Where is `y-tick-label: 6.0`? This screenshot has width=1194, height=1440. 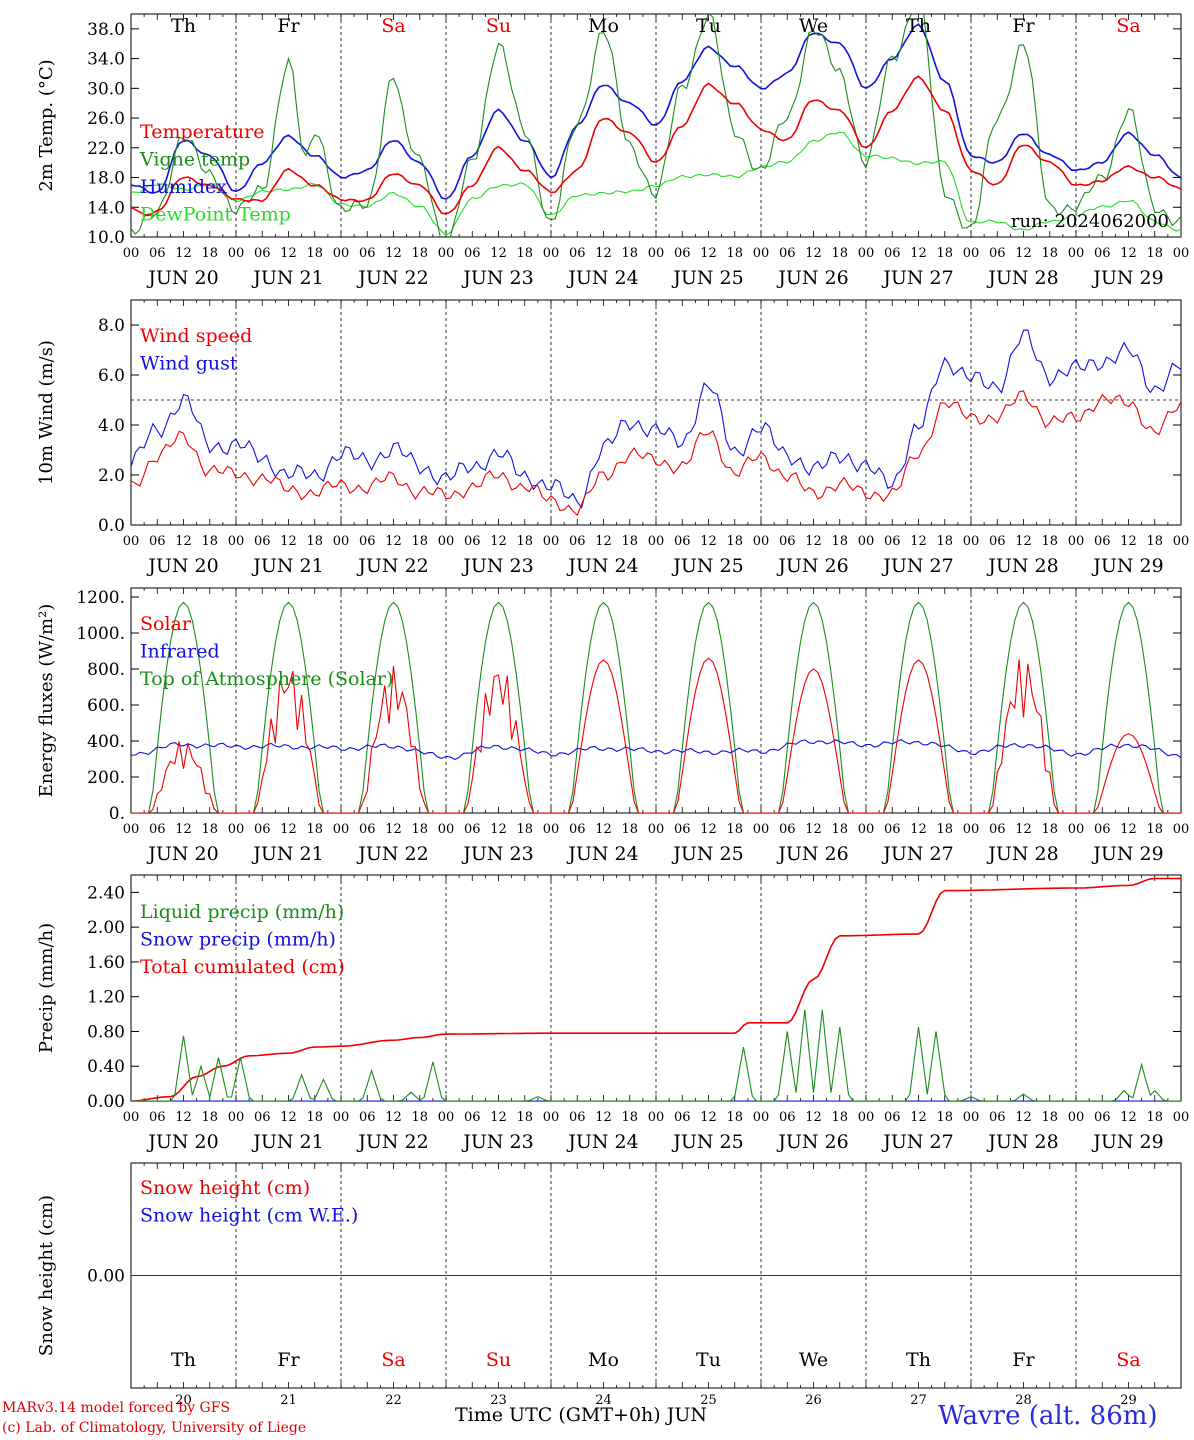 y-tick-label: 6.0 is located at coordinates (111, 376).